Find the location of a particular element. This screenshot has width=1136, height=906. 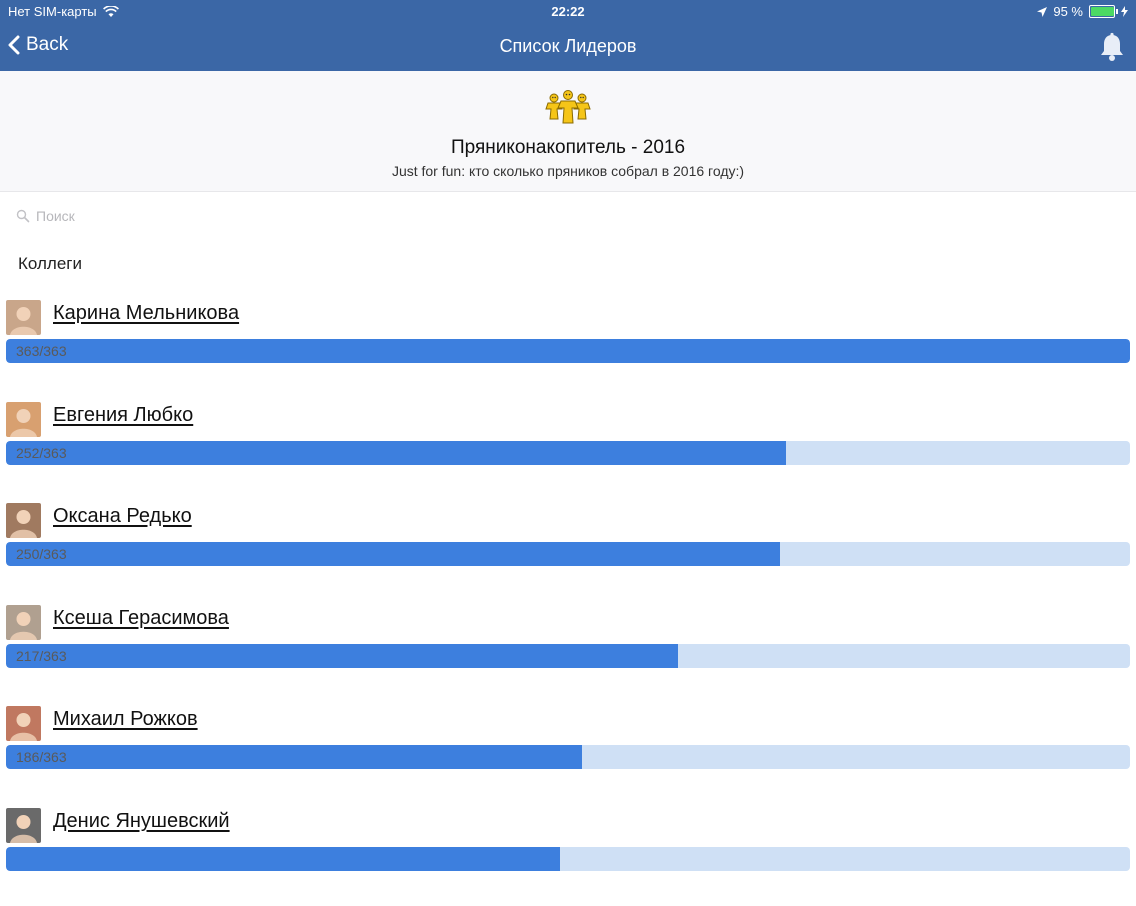

gingerbread-logo-icon is located at coordinates (568, 107).